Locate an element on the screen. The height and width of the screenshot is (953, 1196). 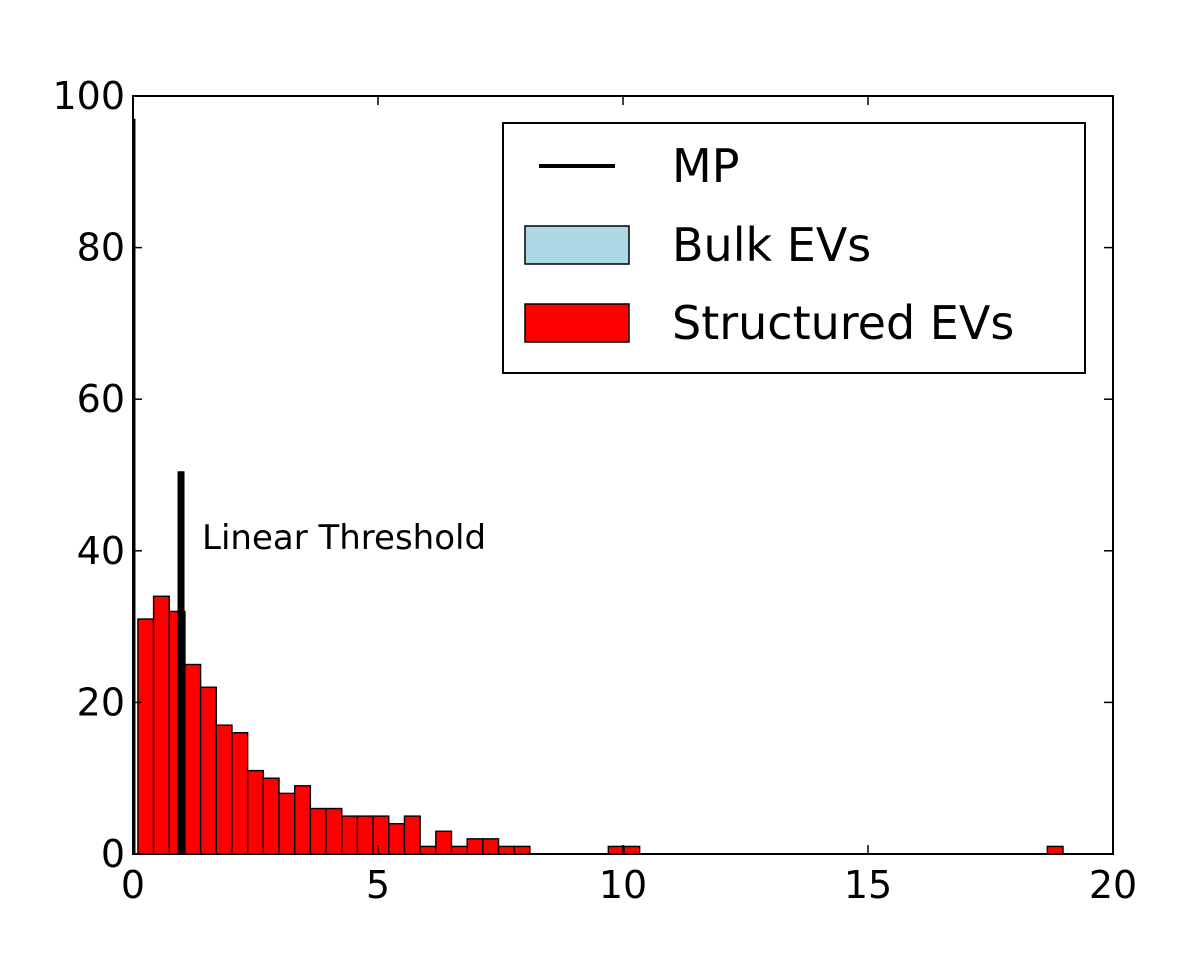
legend: MP Bulk EVs Structured EVs is located at coordinates (794, 248).